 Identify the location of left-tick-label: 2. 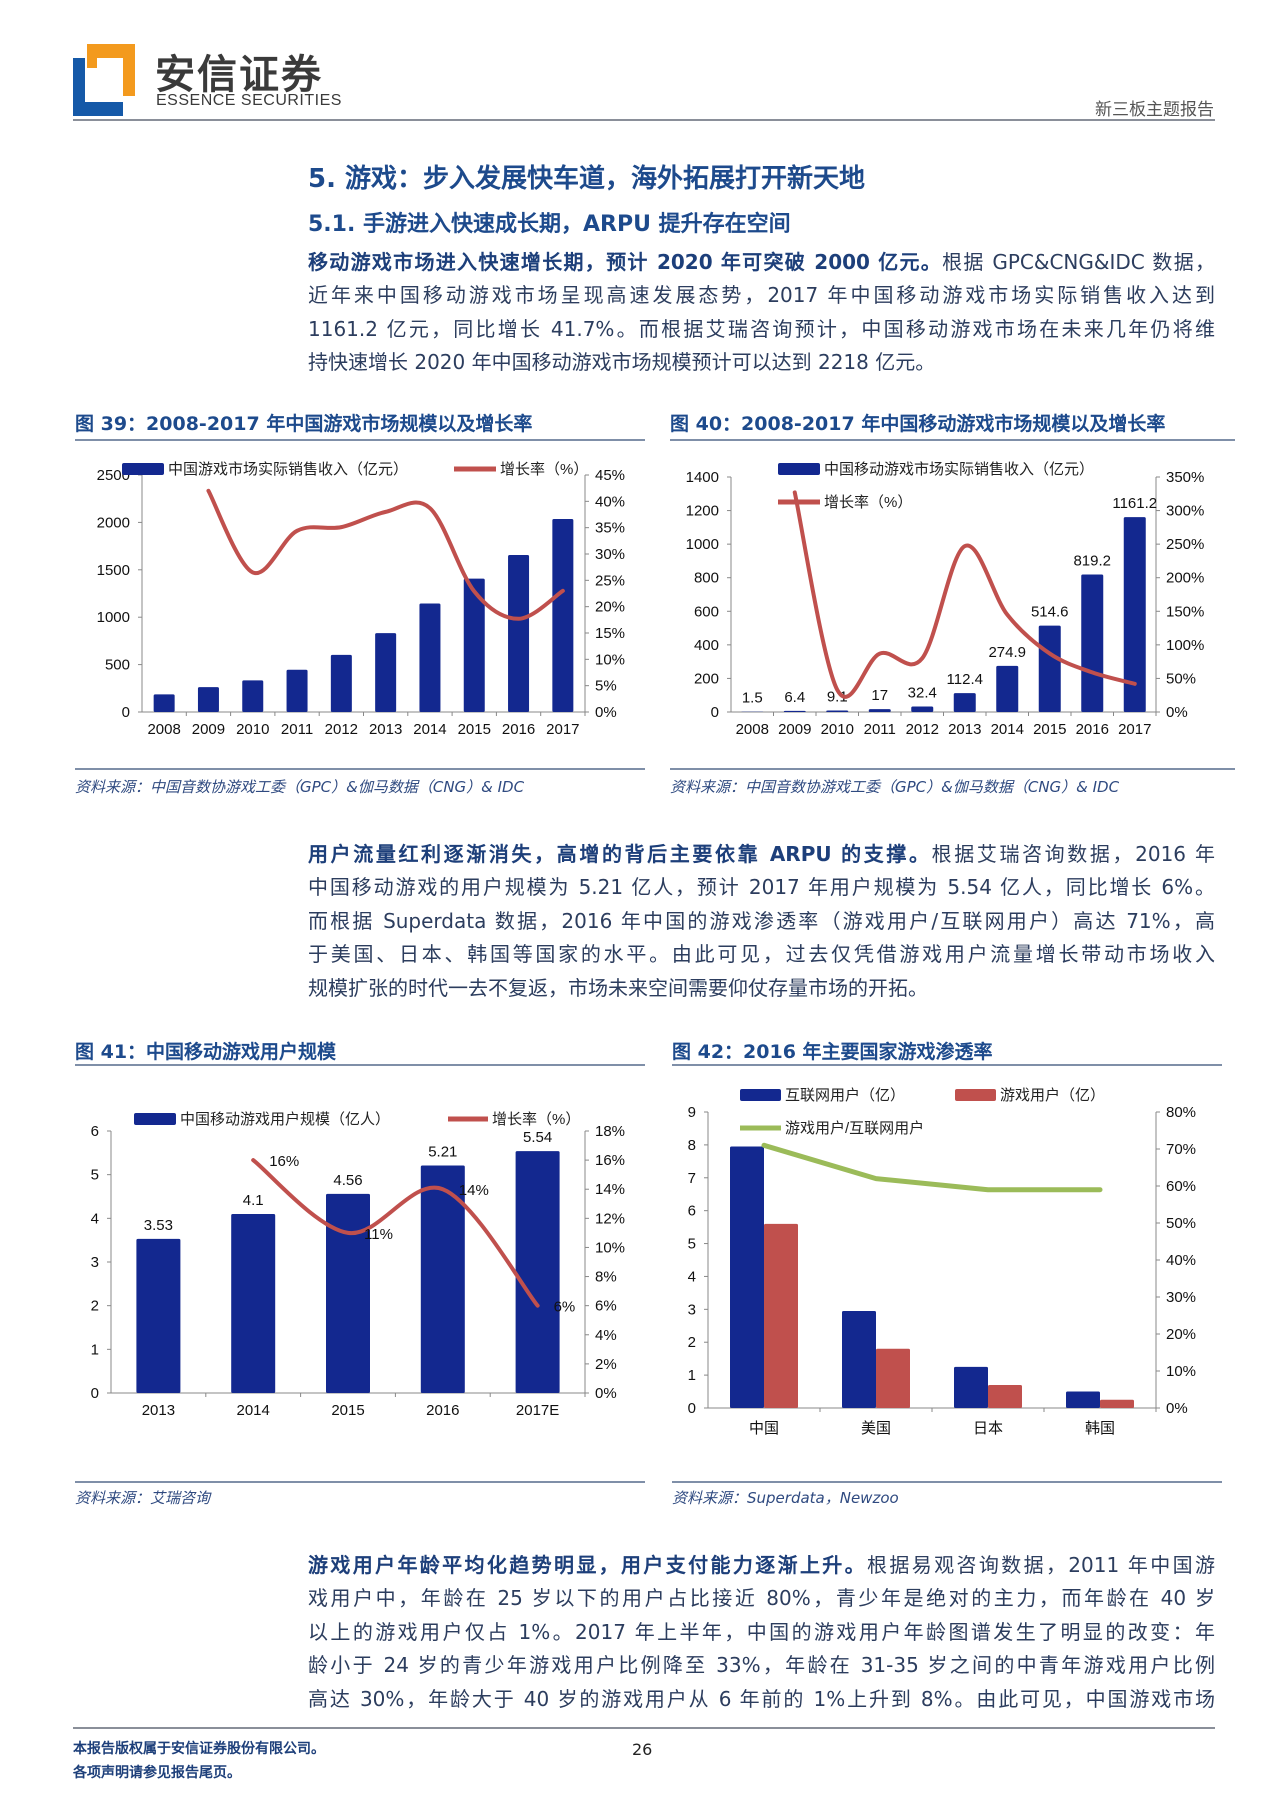
(692, 1342).